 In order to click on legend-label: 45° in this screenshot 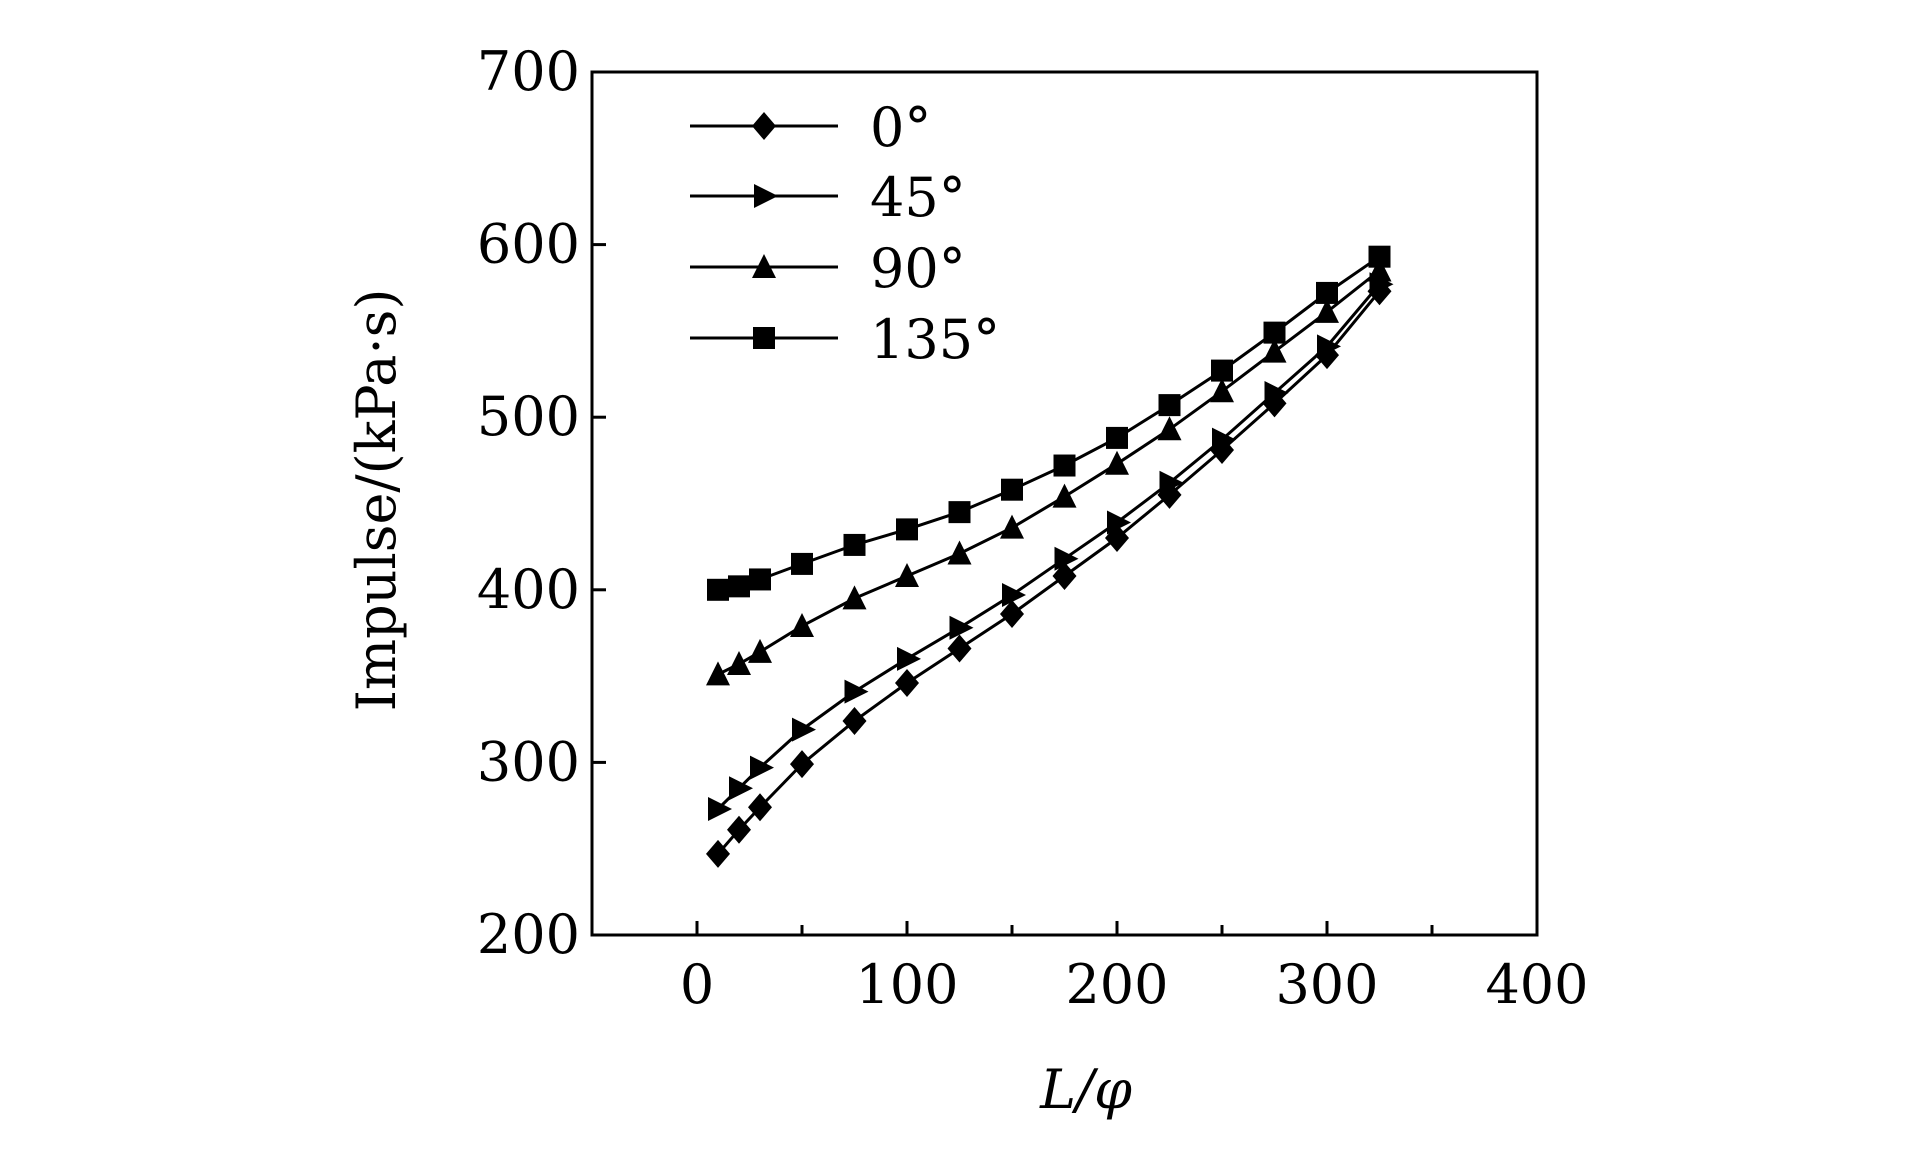, I will do `click(918, 197)`.